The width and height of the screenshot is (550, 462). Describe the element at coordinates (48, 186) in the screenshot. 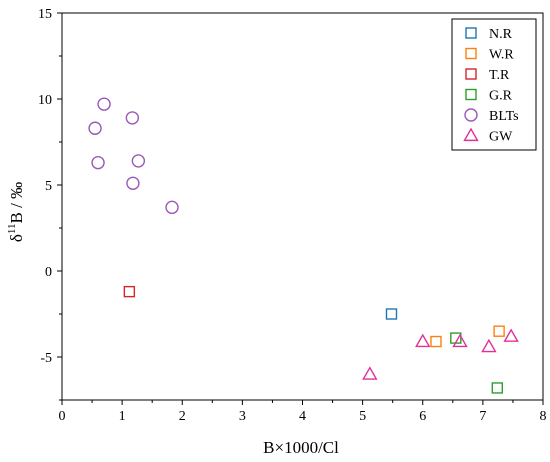

I see `y-tick-label: 5` at that location.